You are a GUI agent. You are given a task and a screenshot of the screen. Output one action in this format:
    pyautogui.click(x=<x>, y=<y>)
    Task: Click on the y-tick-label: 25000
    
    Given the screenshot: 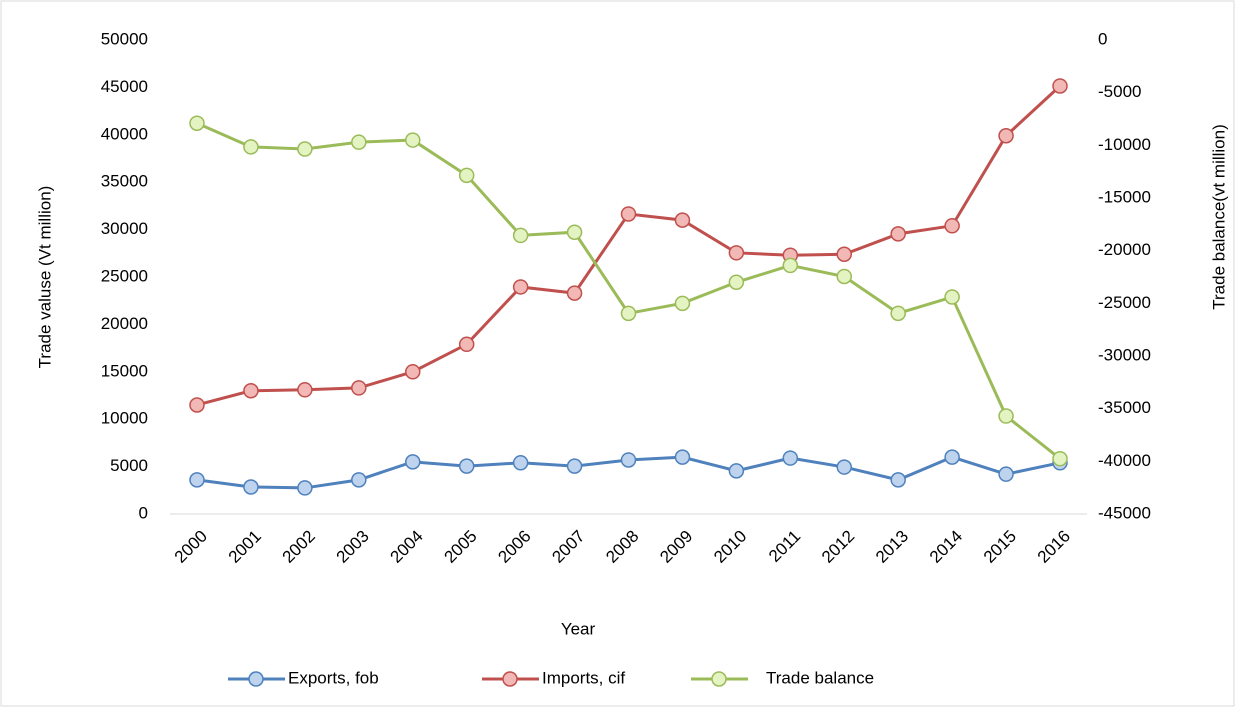 What is the action you would take?
    pyautogui.click(x=124, y=275)
    